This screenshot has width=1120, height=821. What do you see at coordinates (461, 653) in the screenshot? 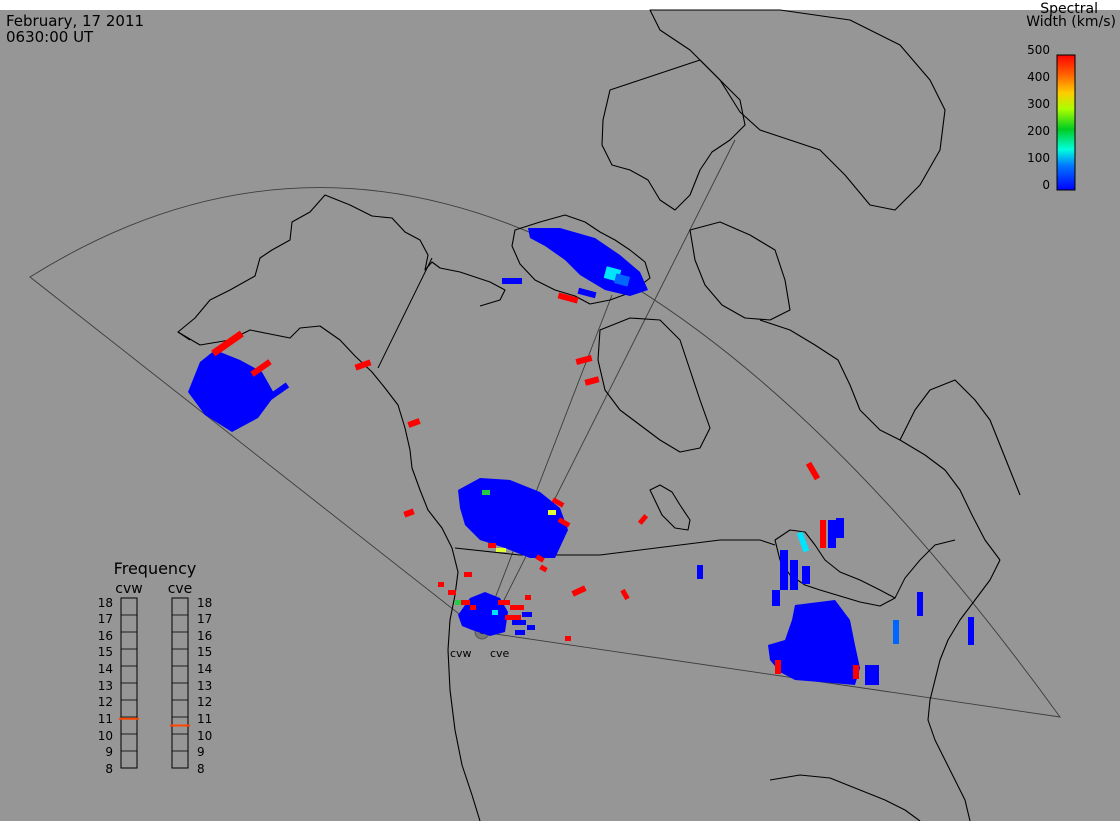
I see `radar-label-cvw: cvw` at bounding box center [461, 653].